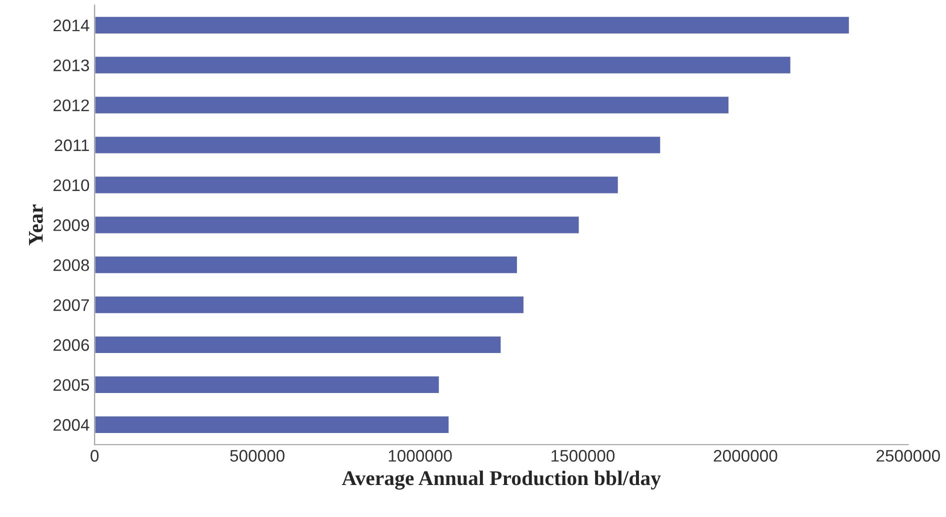 This screenshot has width=946, height=517. Describe the element at coordinates (71, 225) in the screenshot. I see `y-tick-label: 2009` at that location.